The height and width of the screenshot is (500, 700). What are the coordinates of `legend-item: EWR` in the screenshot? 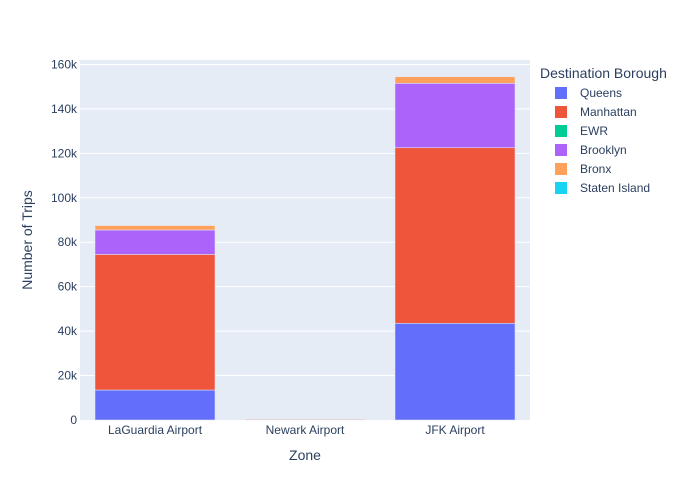 It's located at (581, 131).